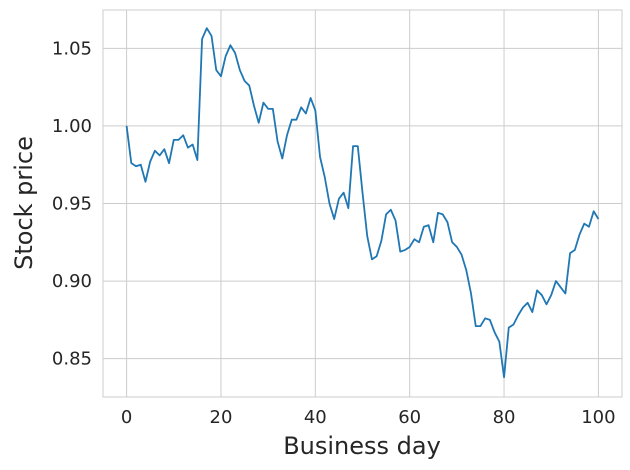 The width and height of the screenshot is (630, 470). Describe the element at coordinates (368, 417) in the screenshot. I see `x-axis-ticks: 0 20 40 60 80 100` at that location.